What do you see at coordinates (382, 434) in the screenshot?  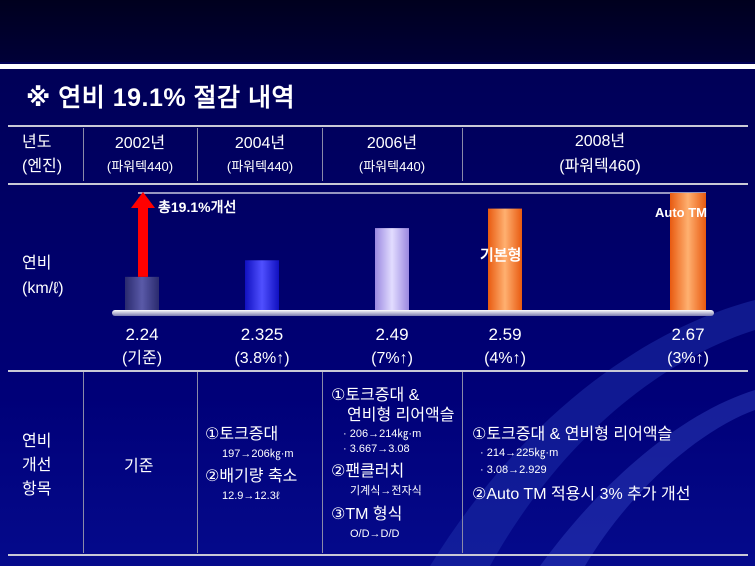 I see `improve-col3-item1-detail-a: · 206→214㎏·m` at bounding box center [382, 434].